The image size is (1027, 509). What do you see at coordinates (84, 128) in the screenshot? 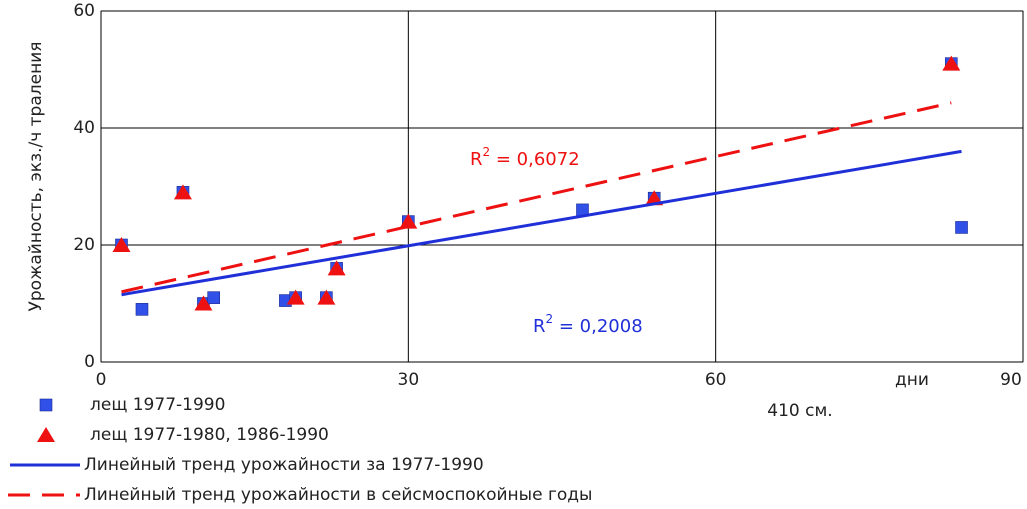
I see `y-tick-label: 40` at bounding box center [84, 128].